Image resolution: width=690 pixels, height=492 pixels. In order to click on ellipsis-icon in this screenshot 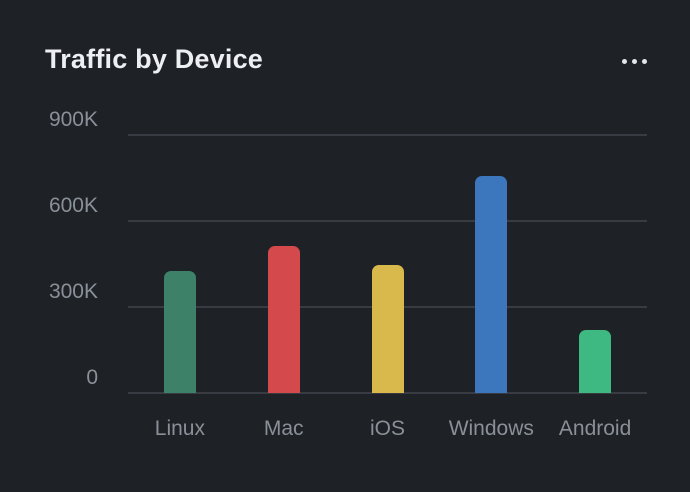, I will do `click(634, 61)`.